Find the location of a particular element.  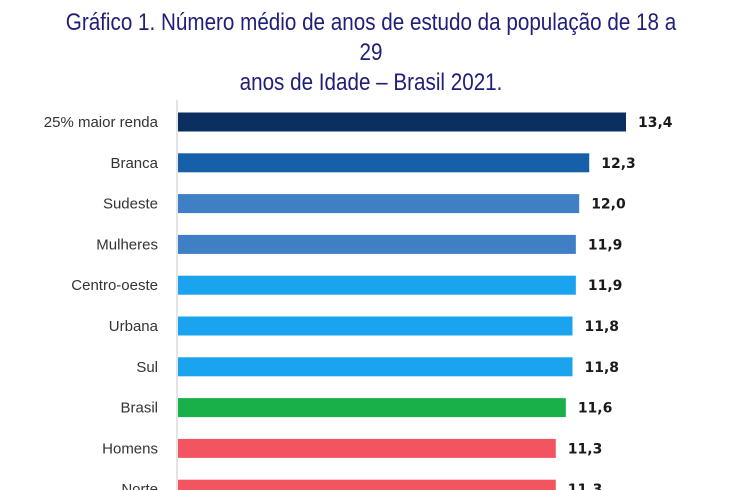

category-label: Mulheres is located at coordinates (127, 244).